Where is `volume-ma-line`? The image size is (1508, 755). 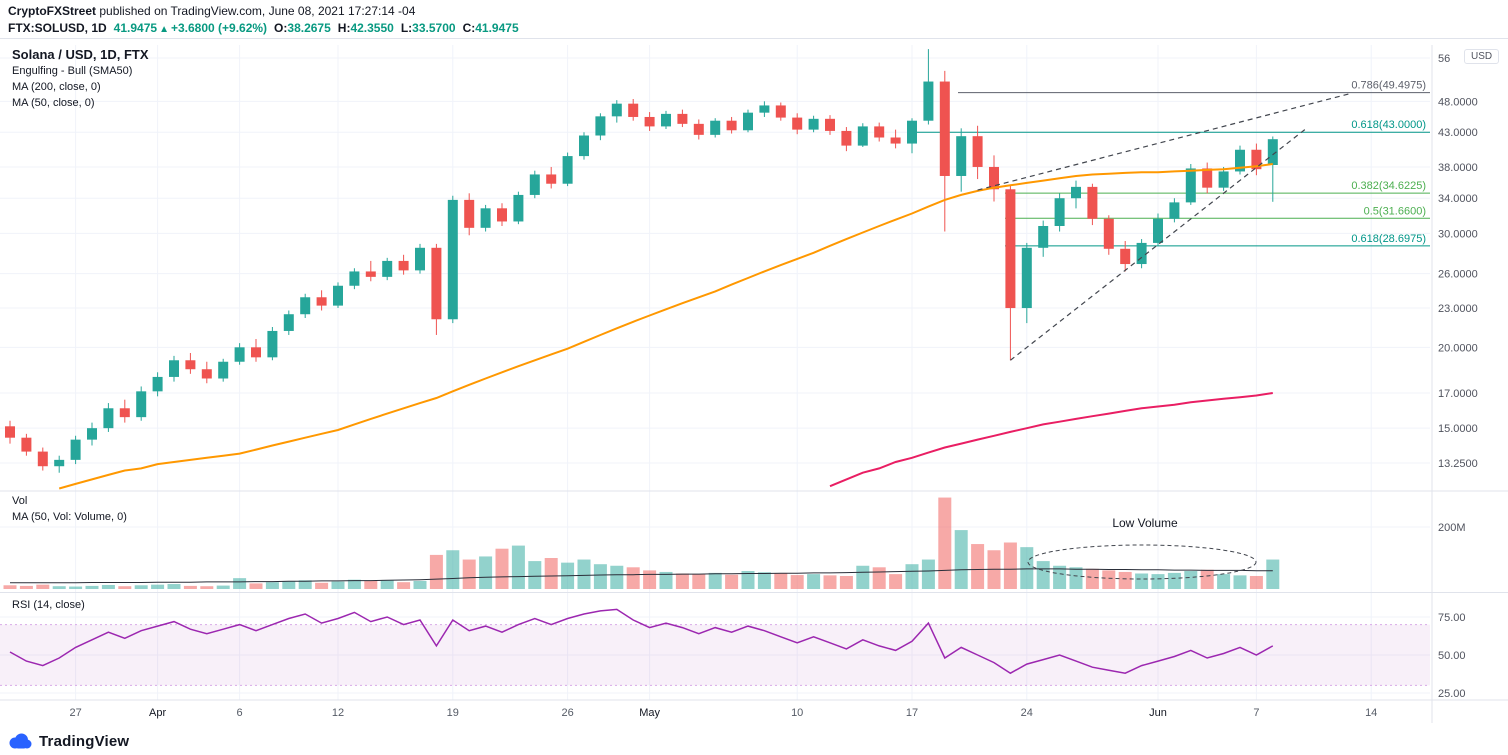
volume-ma-line is located at coordinates (641, 576).